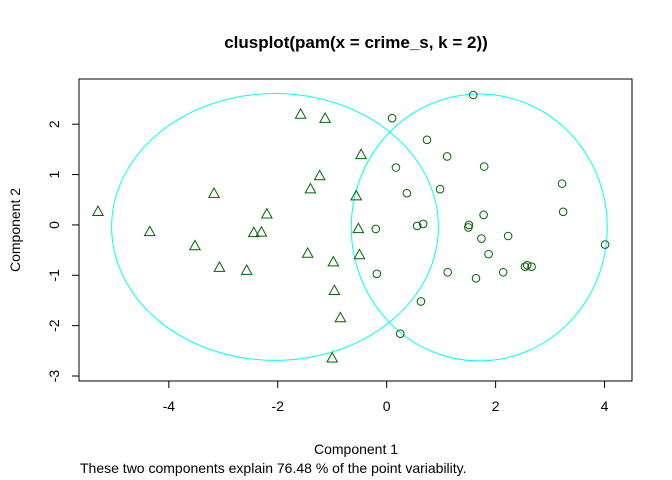 This screenshot has height=480, width=672. I want to click on x-tick-label: 2, so click(496, 406).